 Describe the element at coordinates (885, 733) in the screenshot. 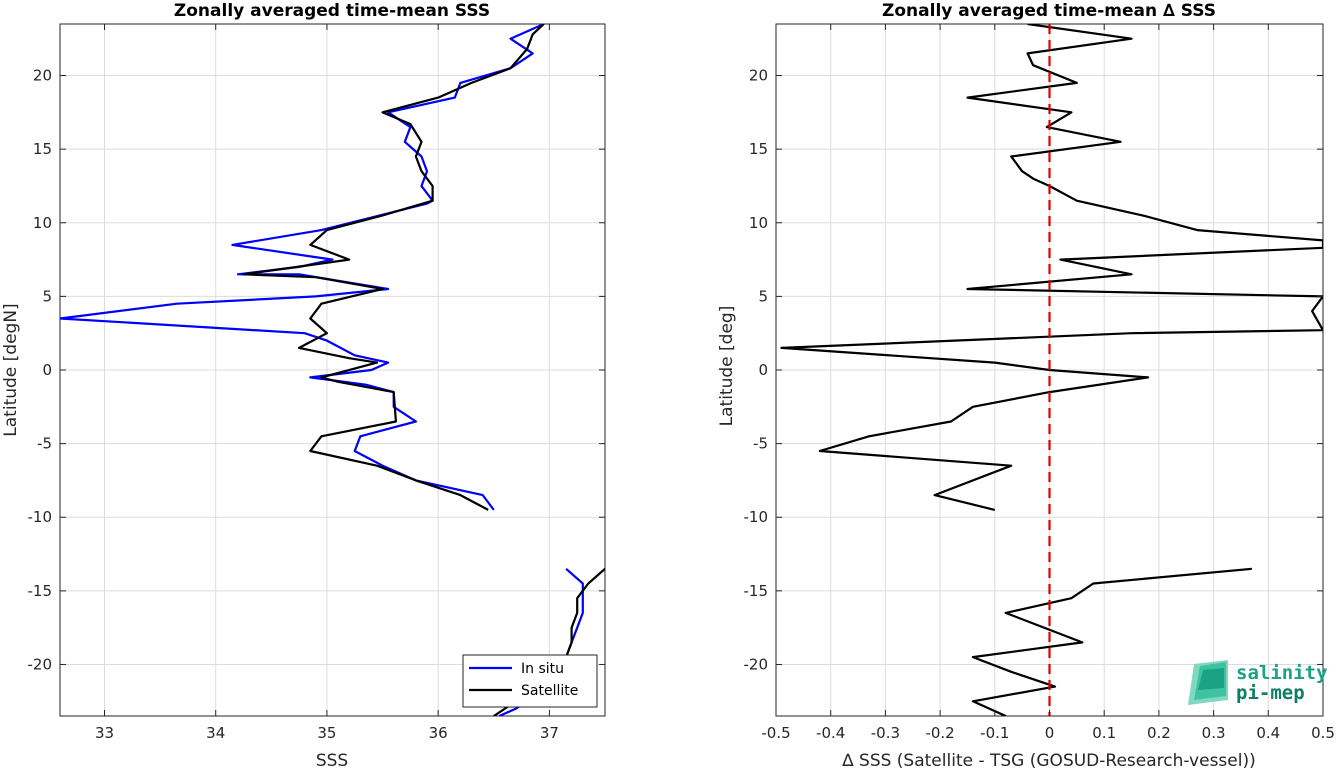

I see `x-tick-label: -0.3` at that location.